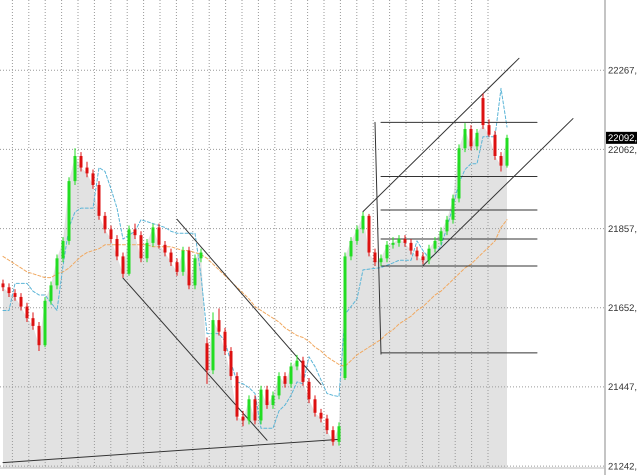 The height and width of the screenshot is (475, 640). Describe the element at coordinates (623, 229) in the screenshot. I see `y-tick-label: 21857,` at that location.